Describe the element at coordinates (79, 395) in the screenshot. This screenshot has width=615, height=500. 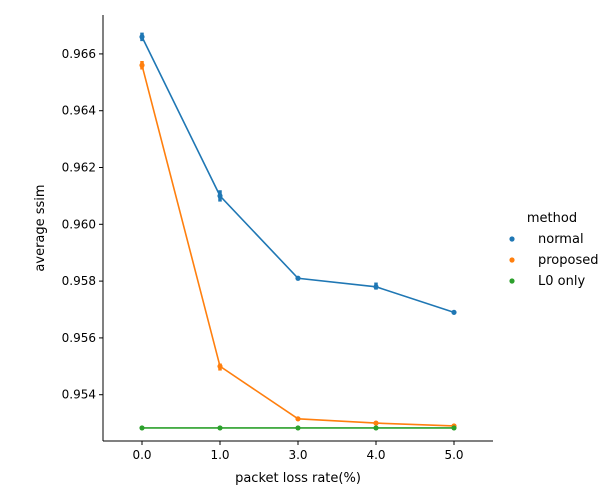
I see `y-tick-label: 0.954` at that location.